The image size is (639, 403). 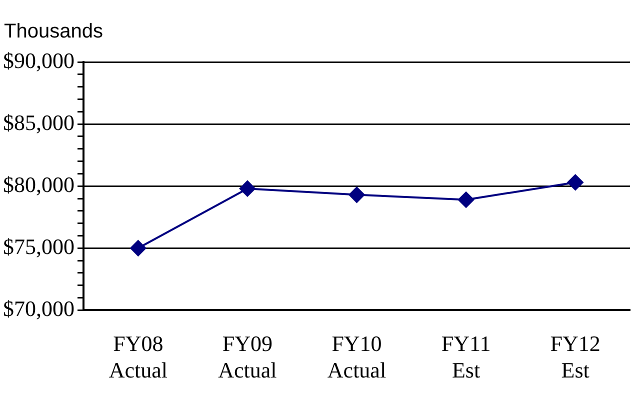 I want to click on y-tick-label: $85,000, so click(x=38, y=122).